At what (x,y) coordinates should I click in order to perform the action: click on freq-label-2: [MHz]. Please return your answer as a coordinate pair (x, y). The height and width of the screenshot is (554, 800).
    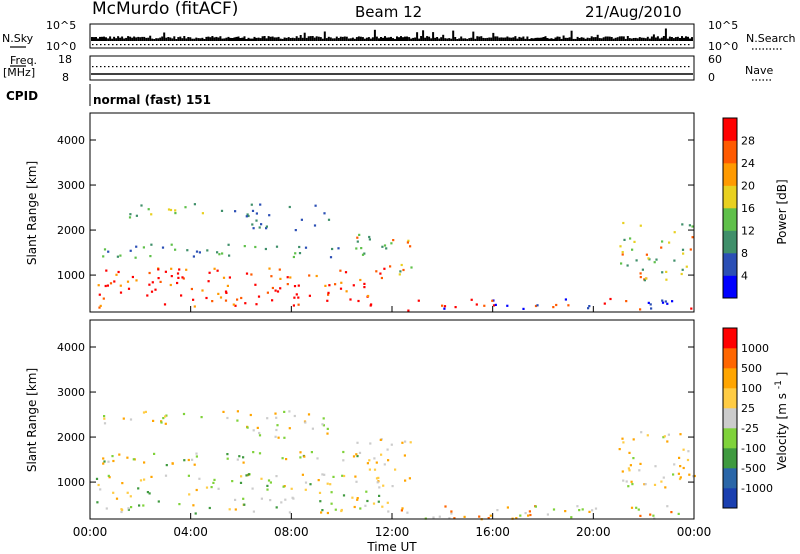
    Looking at the image, I should click on (19, 72).